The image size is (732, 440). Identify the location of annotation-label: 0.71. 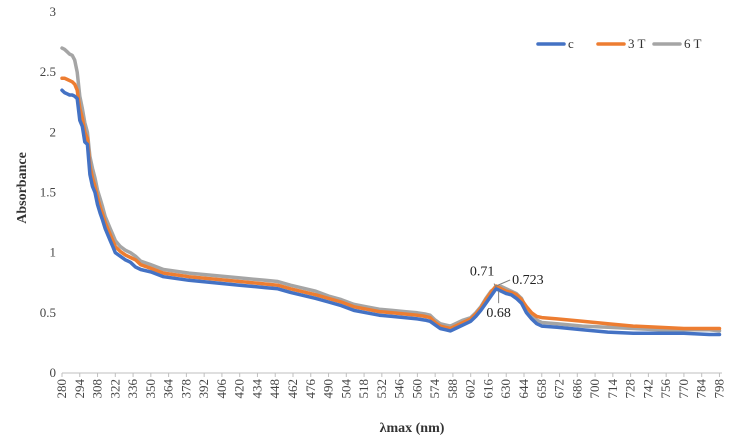
(482, 272).